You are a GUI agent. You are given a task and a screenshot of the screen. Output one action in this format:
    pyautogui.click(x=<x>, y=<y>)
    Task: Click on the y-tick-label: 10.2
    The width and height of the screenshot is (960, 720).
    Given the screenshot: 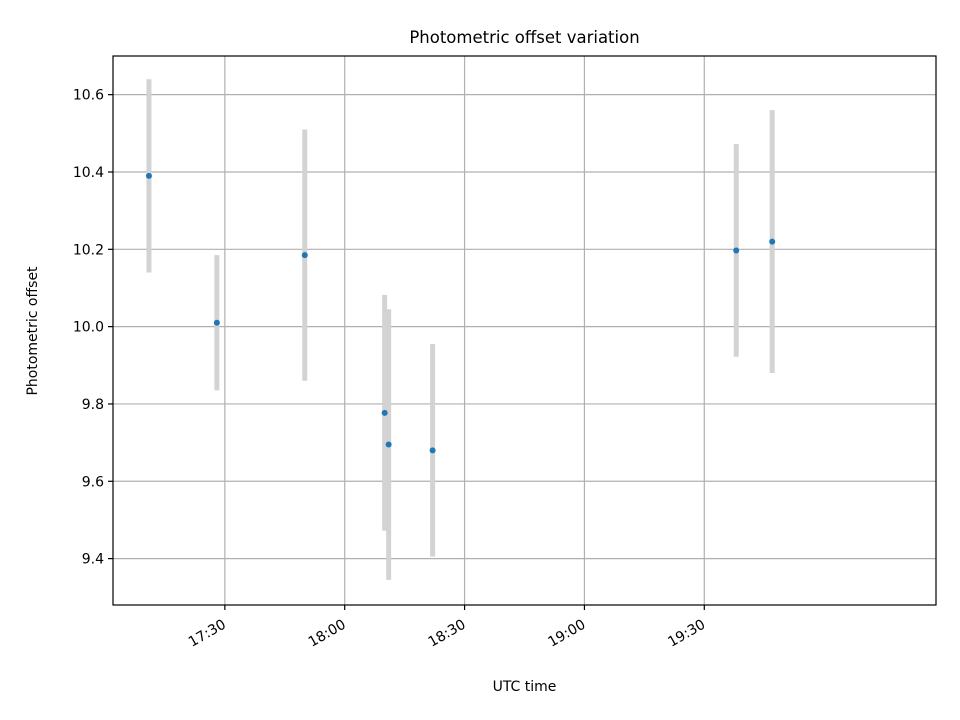 What is the action you would take?
    pyautogui.click(x=88, y=250)
    